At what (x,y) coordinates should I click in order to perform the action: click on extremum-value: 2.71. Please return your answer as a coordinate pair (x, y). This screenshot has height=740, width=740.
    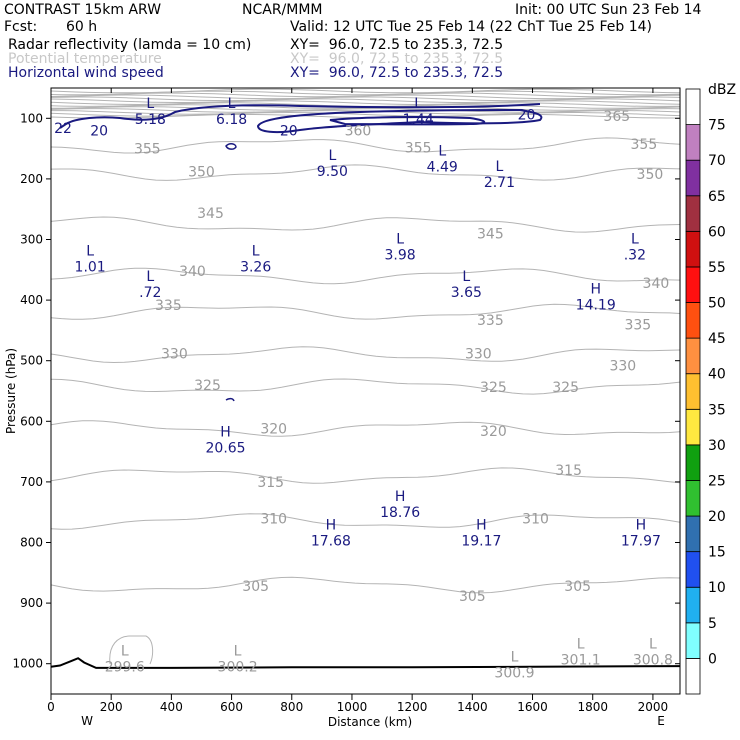
    Looking at the image, I should click on (499, 183).